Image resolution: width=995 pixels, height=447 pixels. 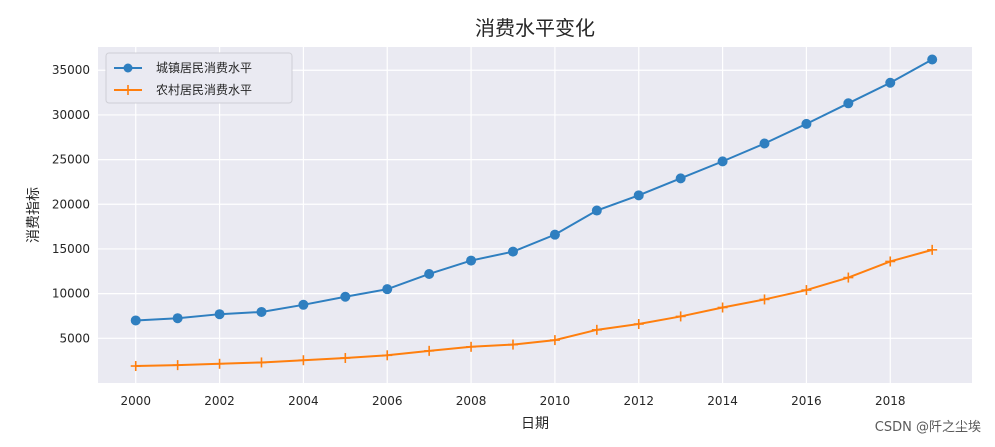 What do you see at coordinates (74, 338) in the screenshot?
I see `y-tick-label: 5000` at bounding box center [74, 338].